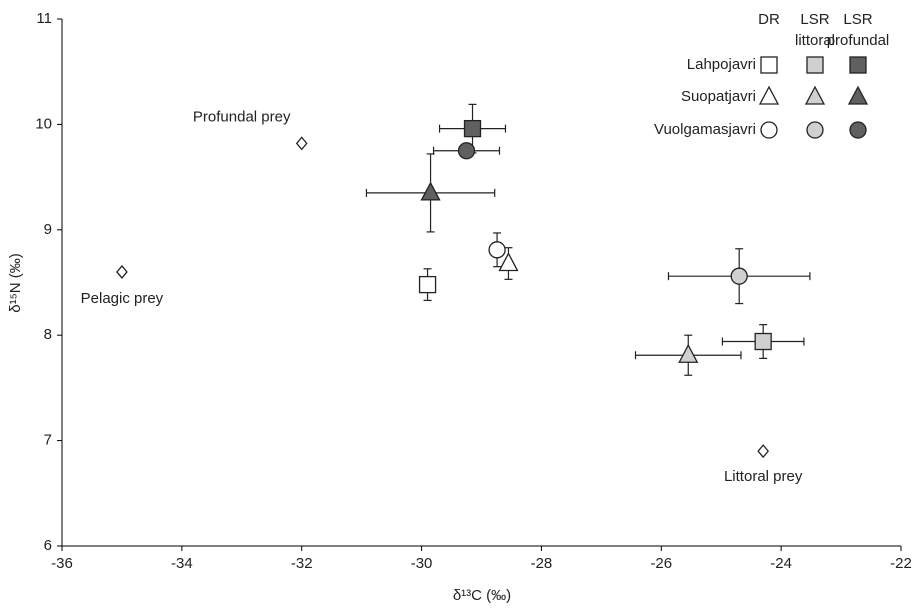  What do you see at coordinates (62, 563) in the screenshot?
I see `x-tick-label: -36` at bounding box center [62, 563].